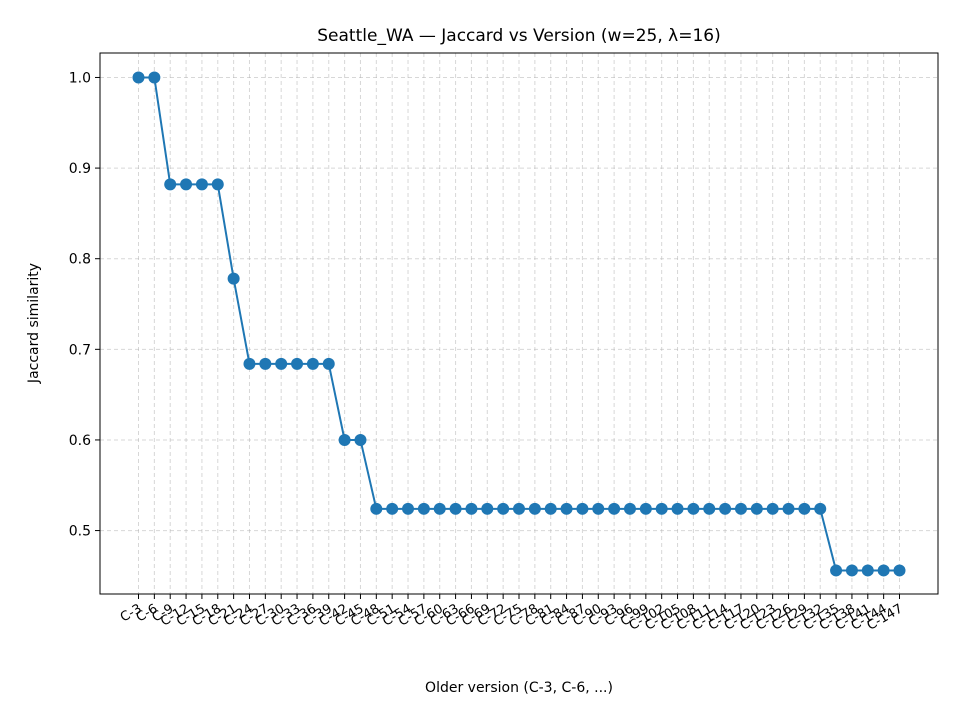 Image resolution: width=960 pixels, height=720 pixels. Describe the element at coordinates (80, 78) in the screenshot. I see `y-tick-label: 1.0` at that location.